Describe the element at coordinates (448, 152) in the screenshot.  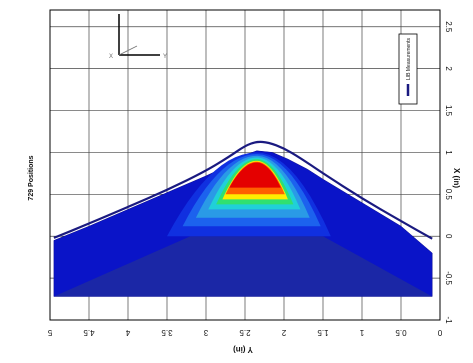
I see `y-tick-label: 1` at that location.